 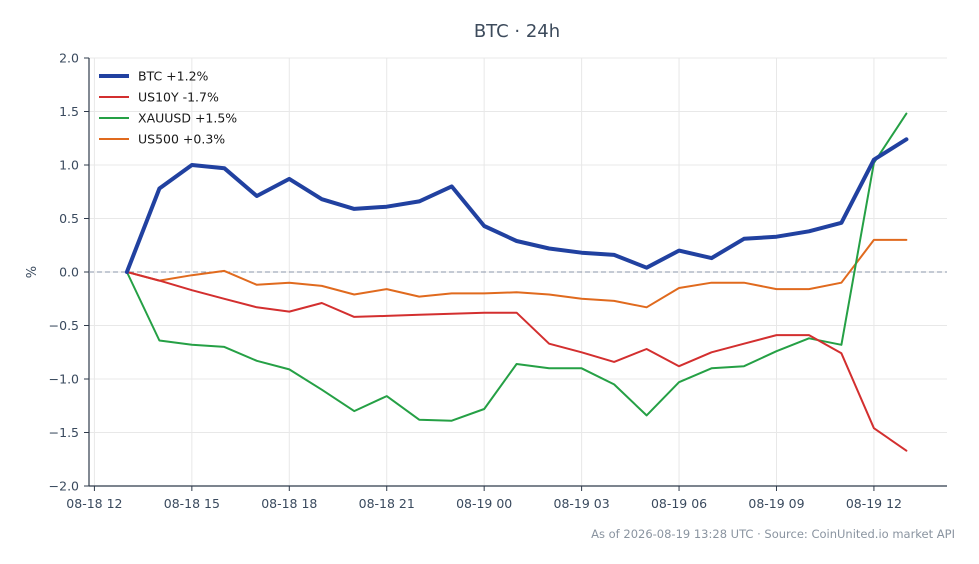 What do you see at coordinates (64, 432) in the screenshot?
I see `y-tick-label: −1.5` at bounding box center [64, 432].